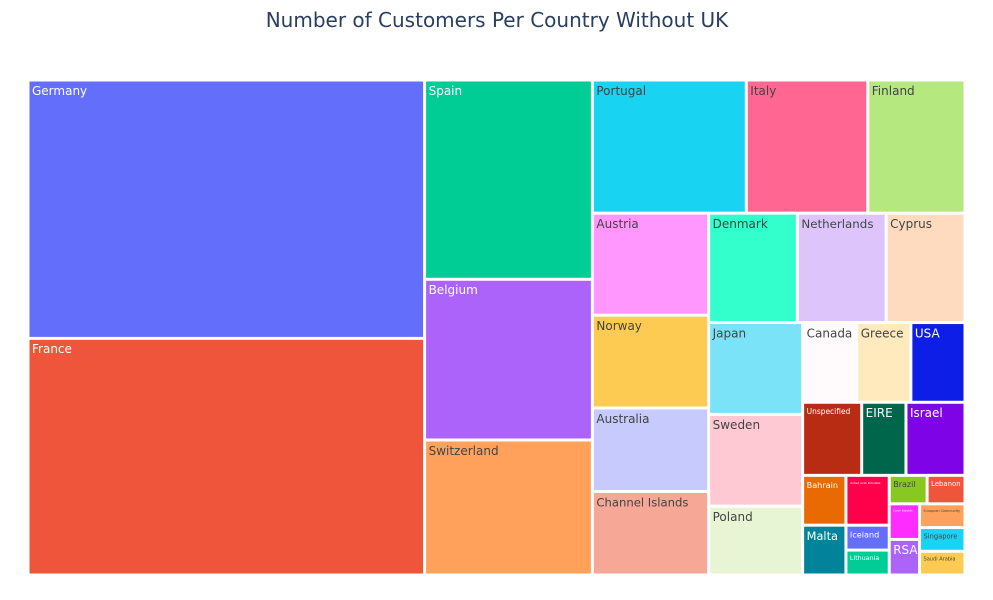 The width and height of the screenshot is (993, 600). I want to click on tile-label: European Community, so click(942, 511).